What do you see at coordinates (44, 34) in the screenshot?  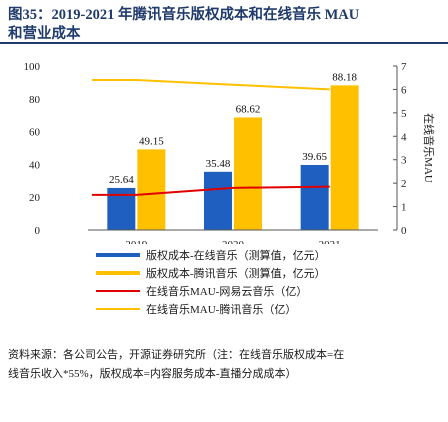 I see `figure-title-line2: 和营业成本` at bounding box center [44, 34].